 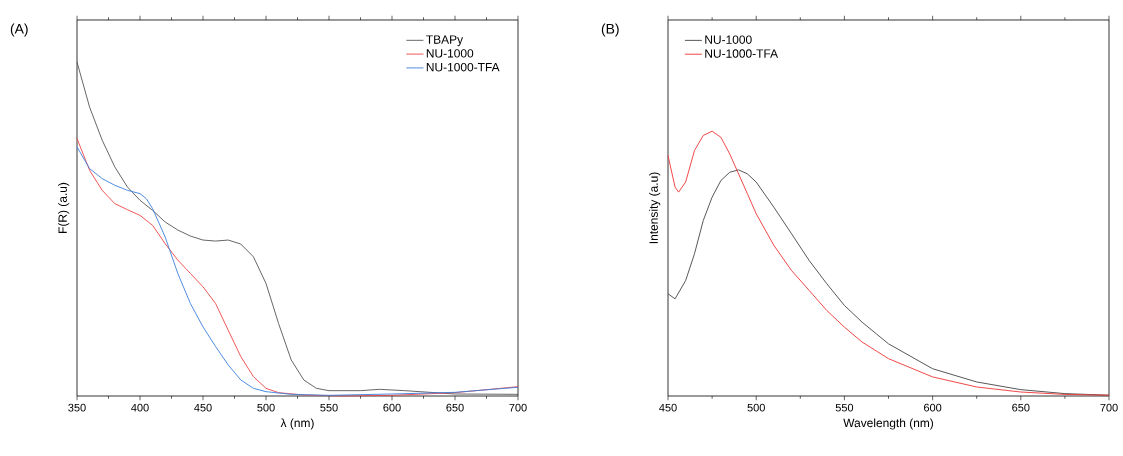 I want to click on x-axis-title: λ (nm), so click(x=297, y=424).